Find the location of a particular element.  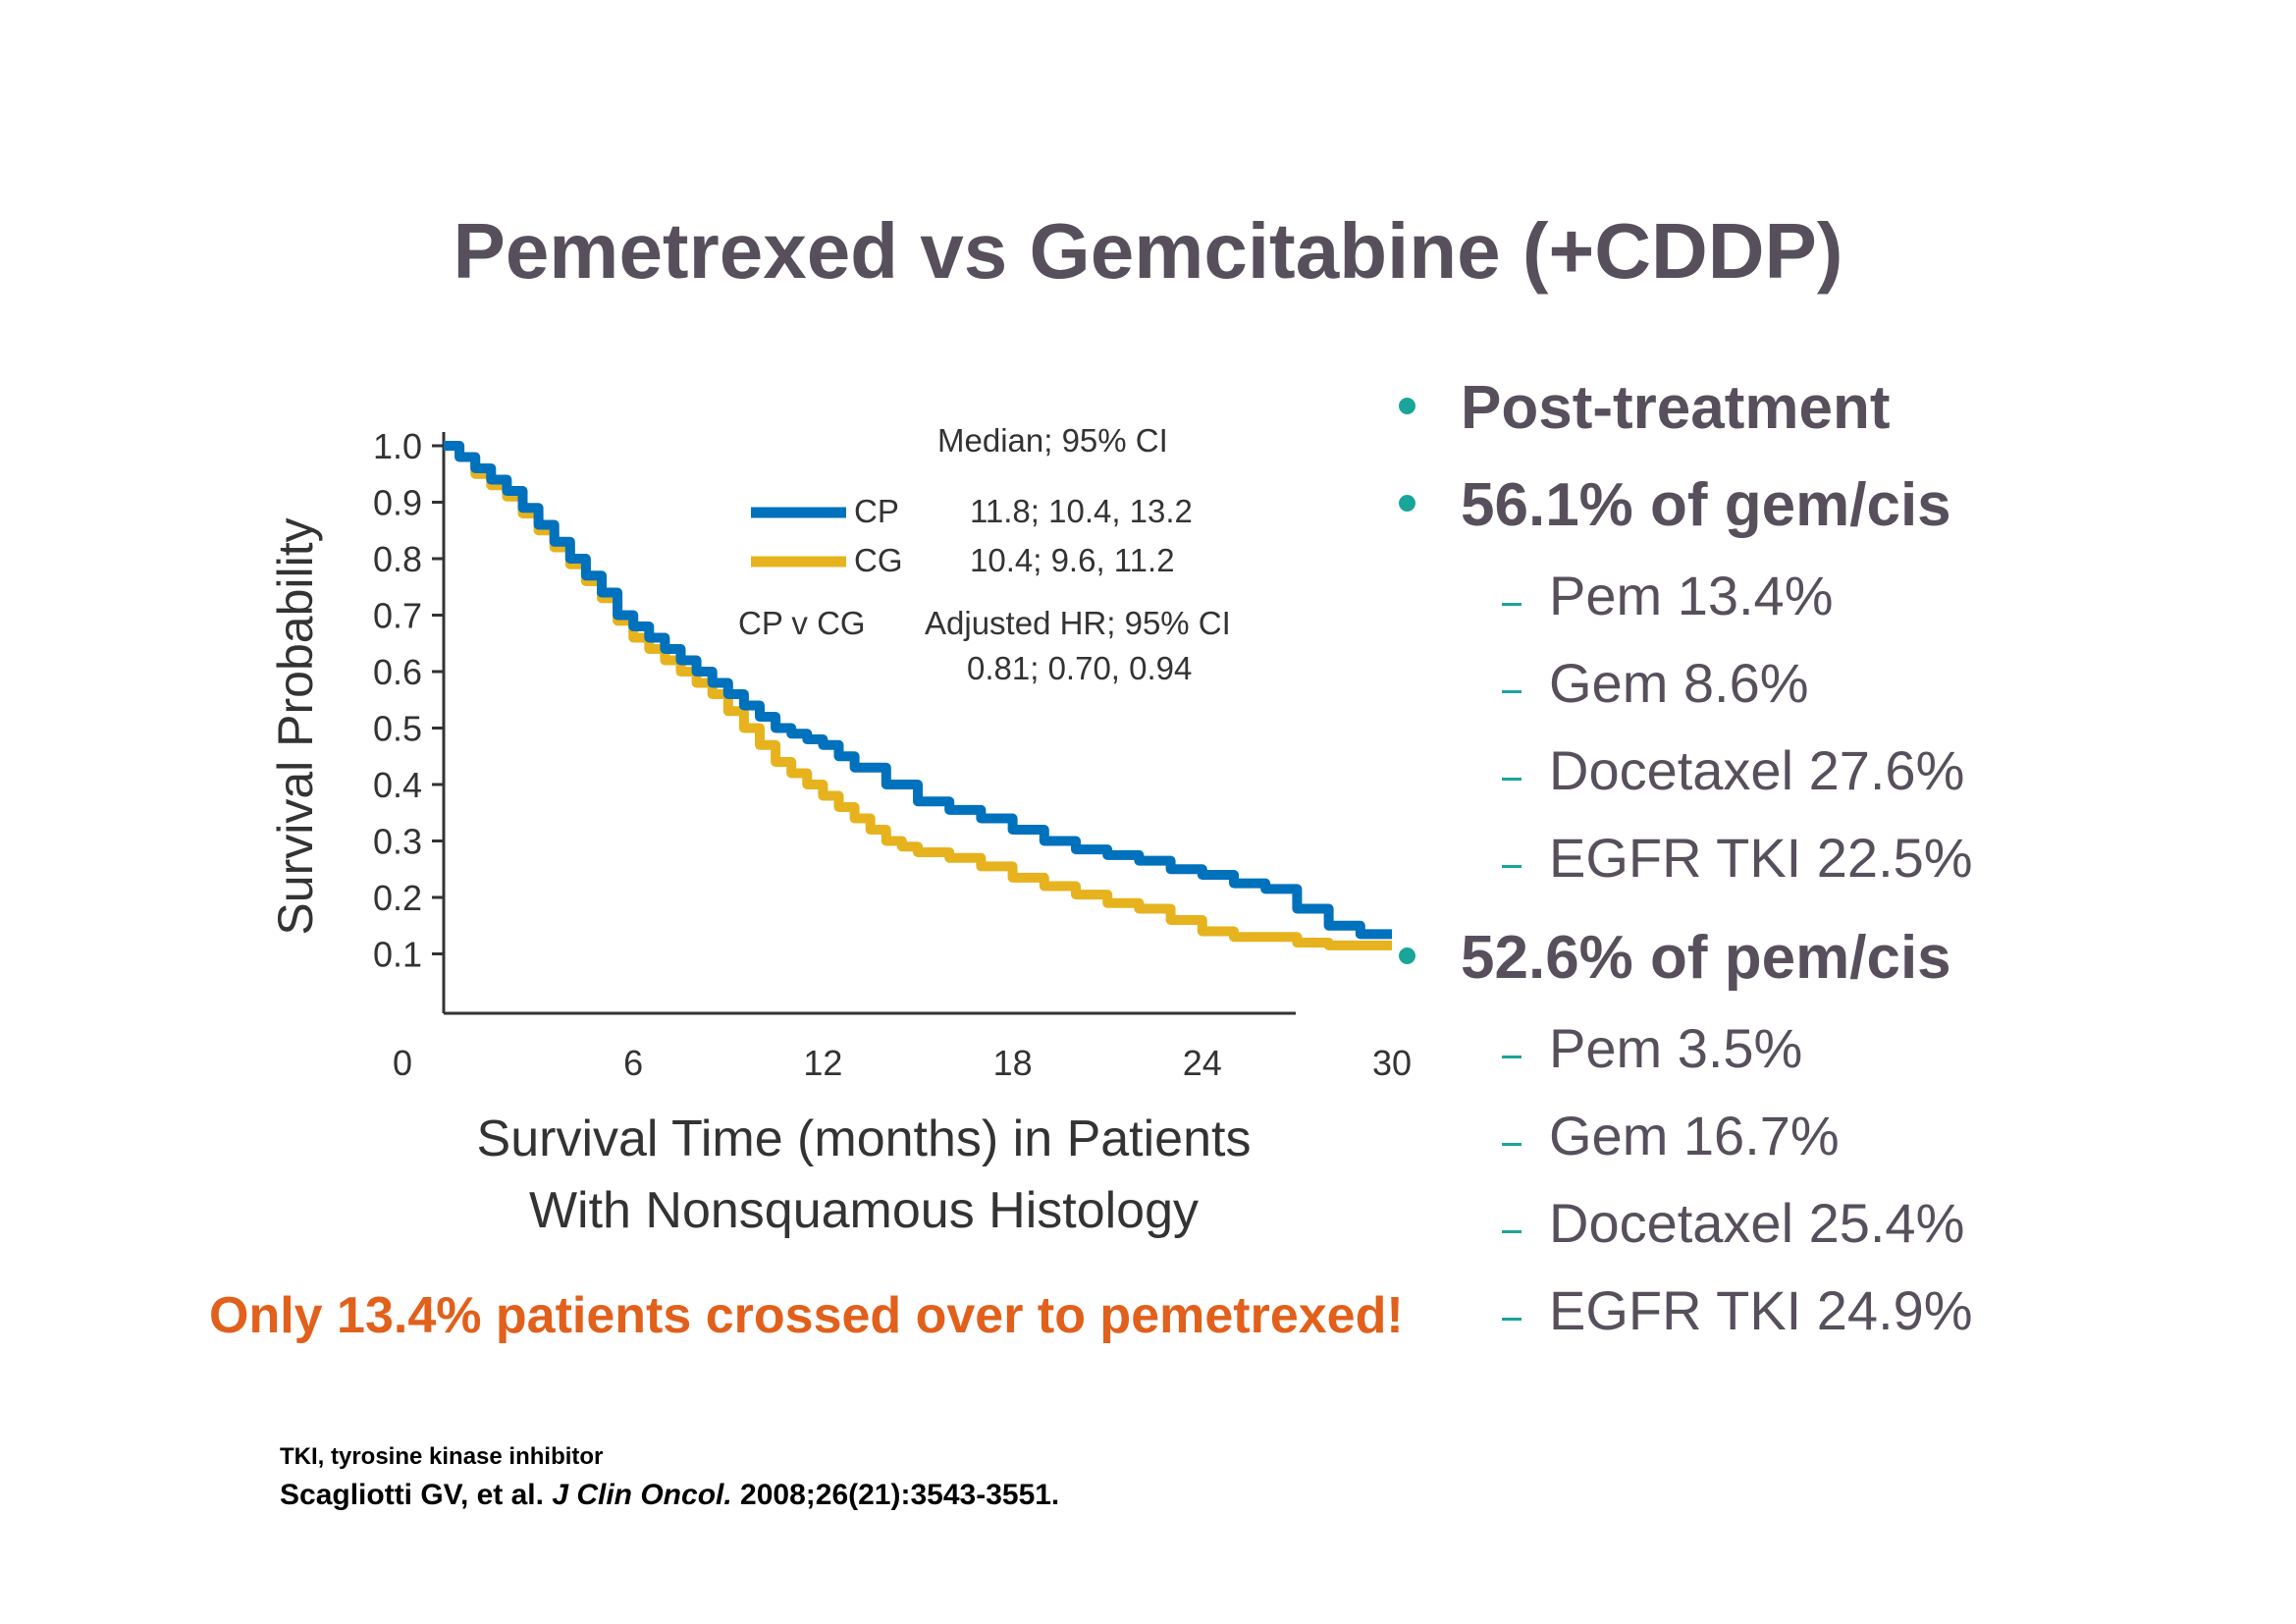

legend-header: Median; 95% CI is located at coordinates (1053, 440).